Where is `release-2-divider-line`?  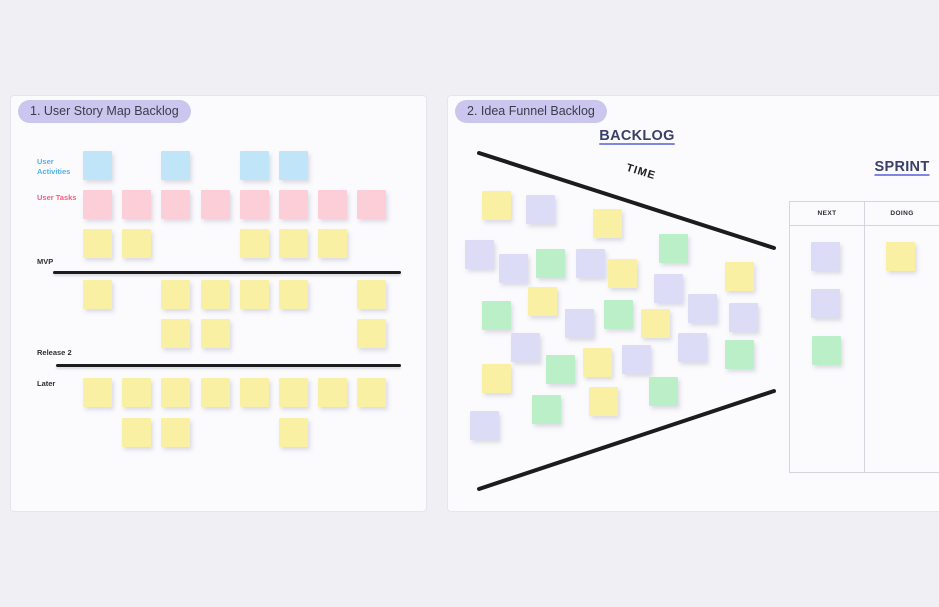 release-2-divider-line is located at coordinates (228, 365).